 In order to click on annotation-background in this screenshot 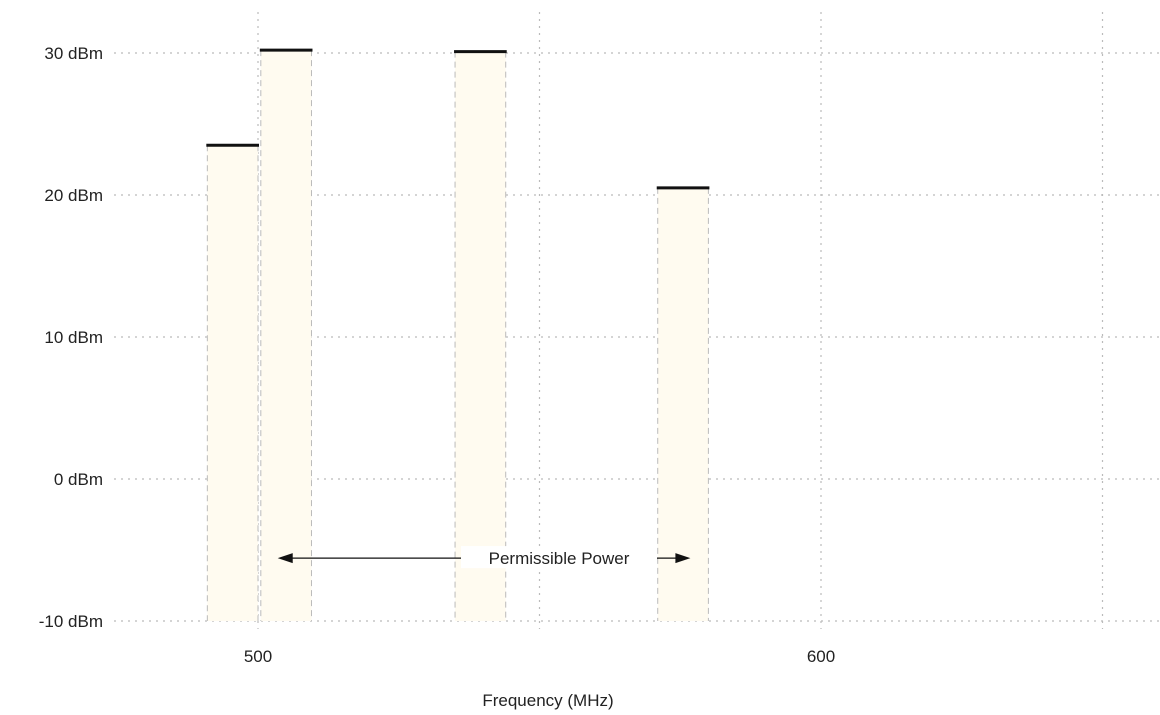, I will do `click(559, 557)`.